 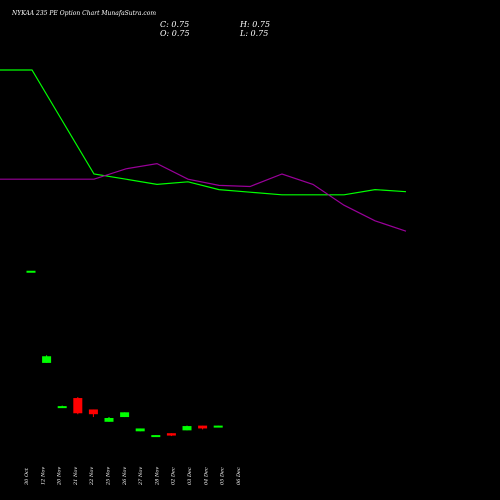 What do you see at coordinates (254, 33) in the screenshot?
I see `low-value: L: 0.75` at bounding box center [254, 33].